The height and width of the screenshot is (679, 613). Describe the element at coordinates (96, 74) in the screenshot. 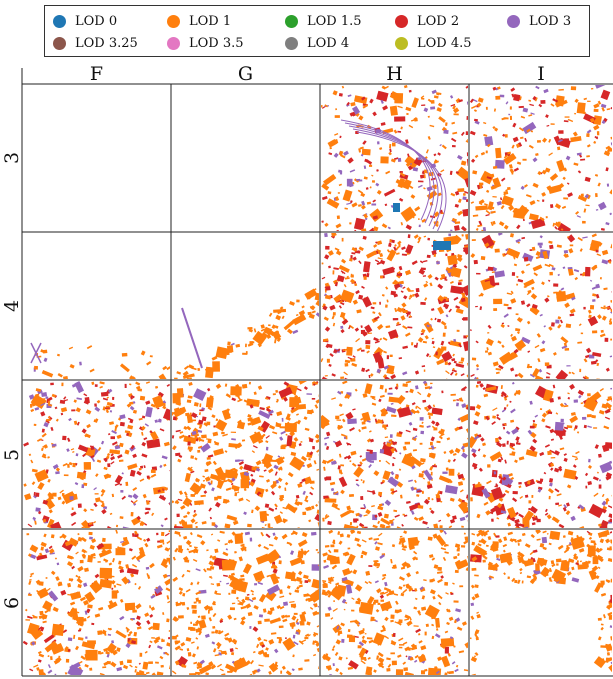

I see `column-label-f: F` at that location.